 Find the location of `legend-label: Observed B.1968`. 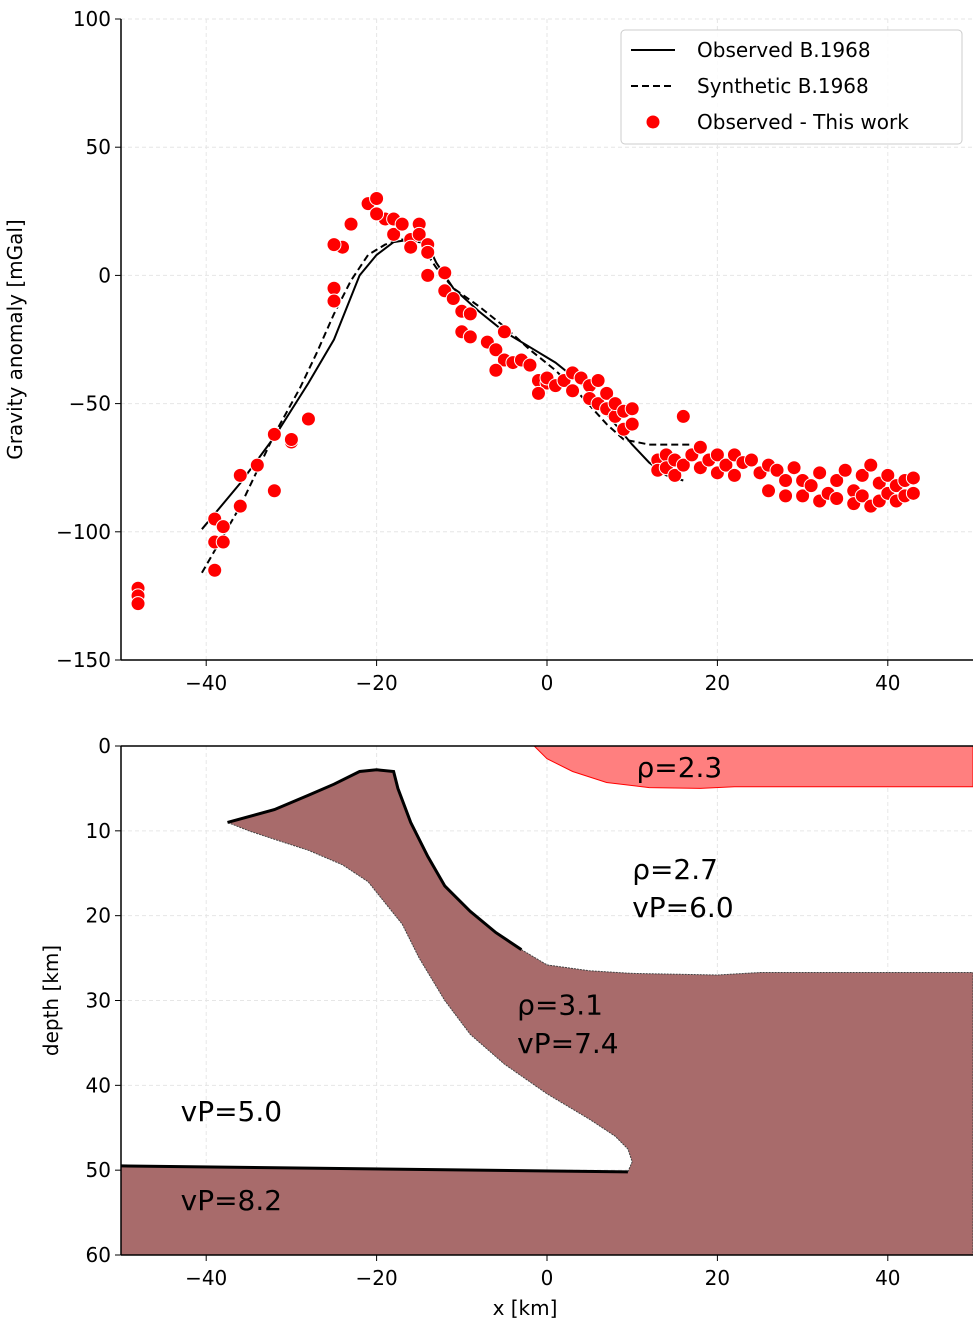

legend-label: Observed B.1968 is located at coordinates (784, 50).